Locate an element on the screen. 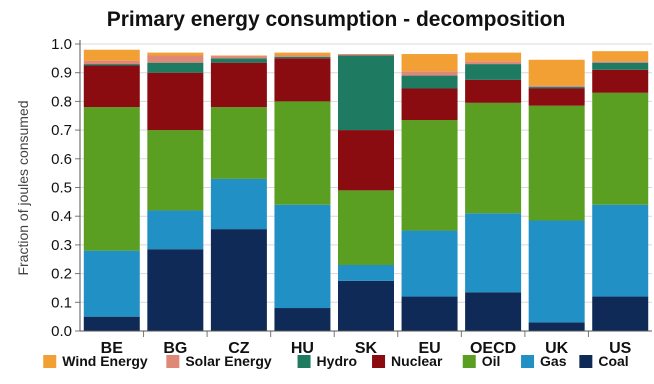  bar-cz-coal is located at coordinates (238, 280).